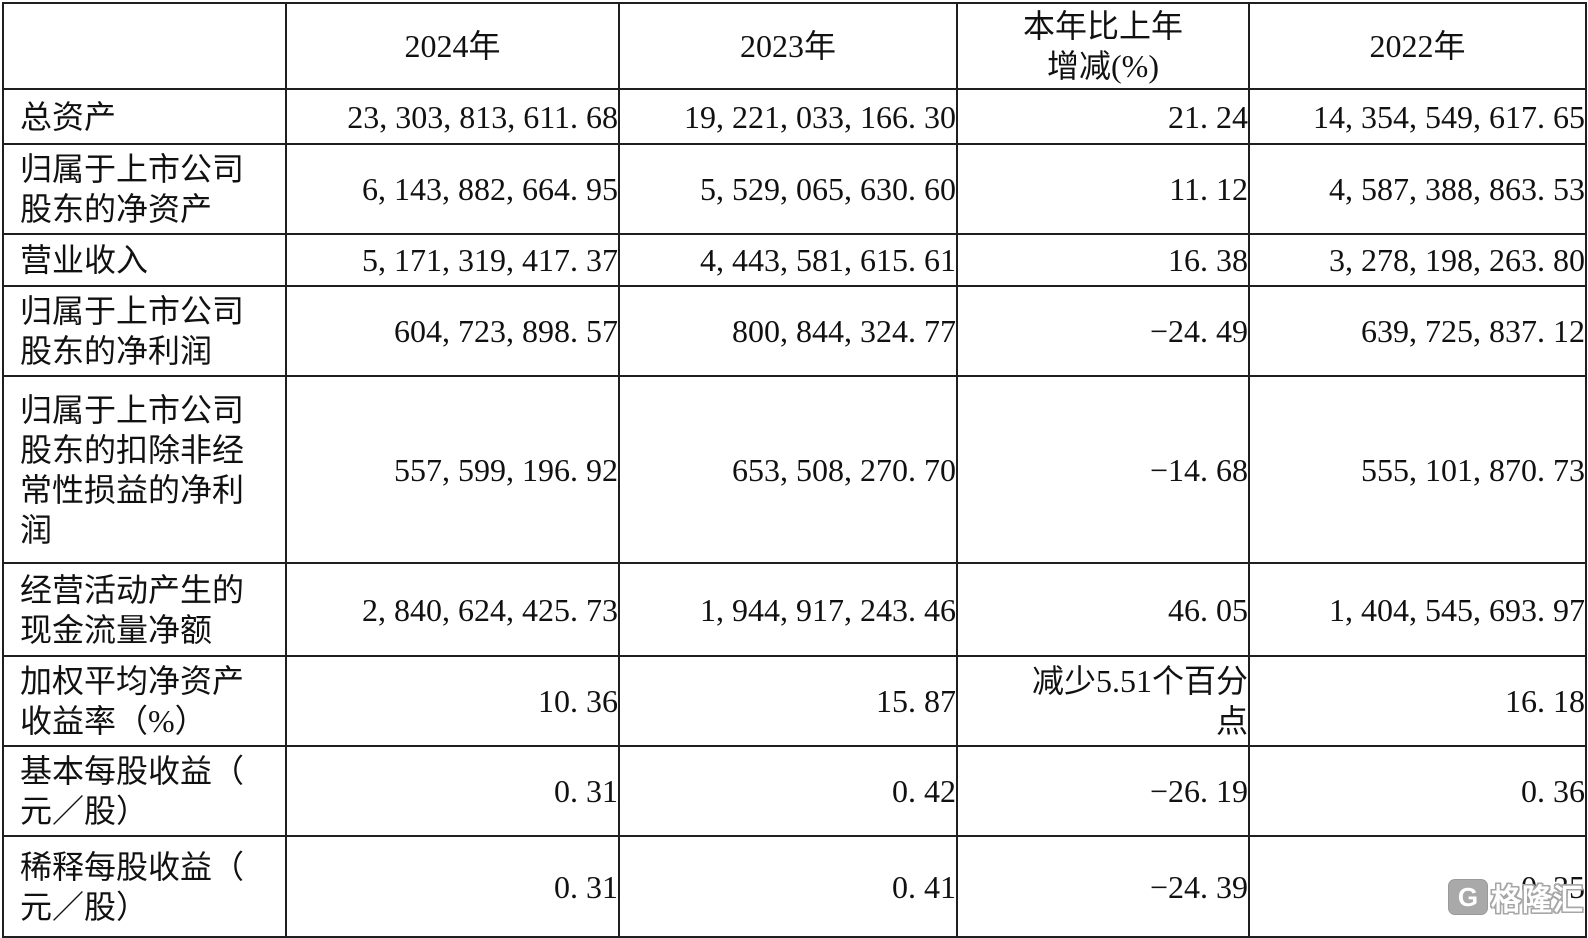  I want to click on value-2022: 639, 725, 837. 12, so click(1417, 331).